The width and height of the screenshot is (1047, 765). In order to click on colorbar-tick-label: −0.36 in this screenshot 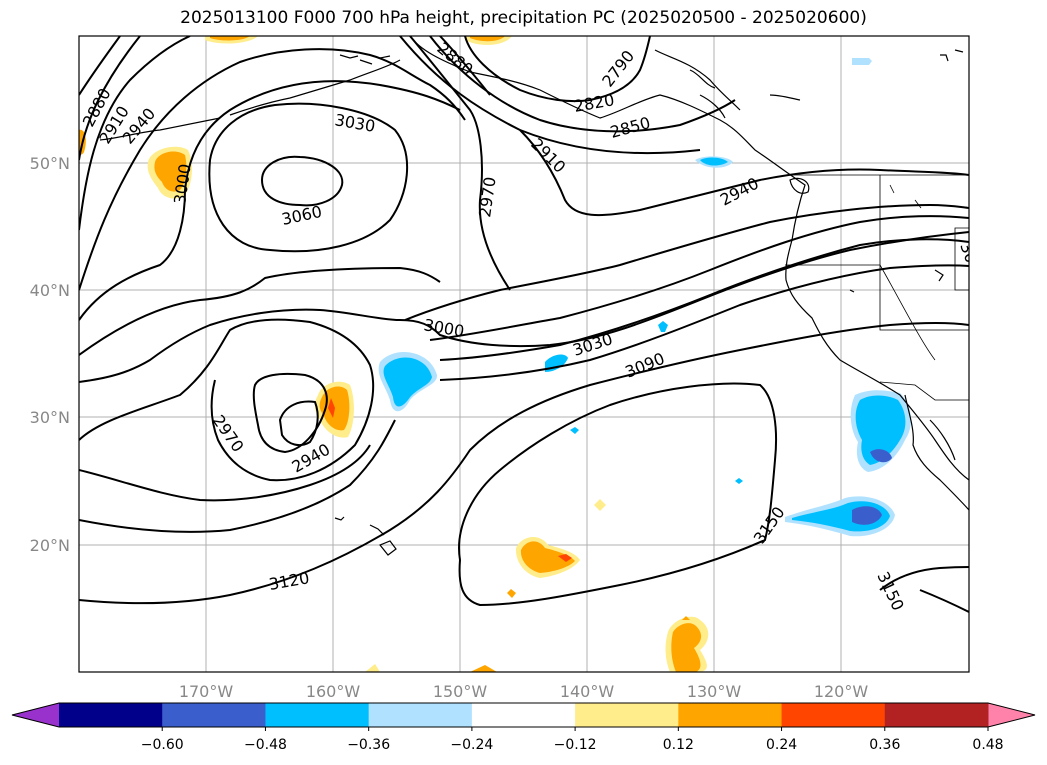, I will do `click(368, 745)`.